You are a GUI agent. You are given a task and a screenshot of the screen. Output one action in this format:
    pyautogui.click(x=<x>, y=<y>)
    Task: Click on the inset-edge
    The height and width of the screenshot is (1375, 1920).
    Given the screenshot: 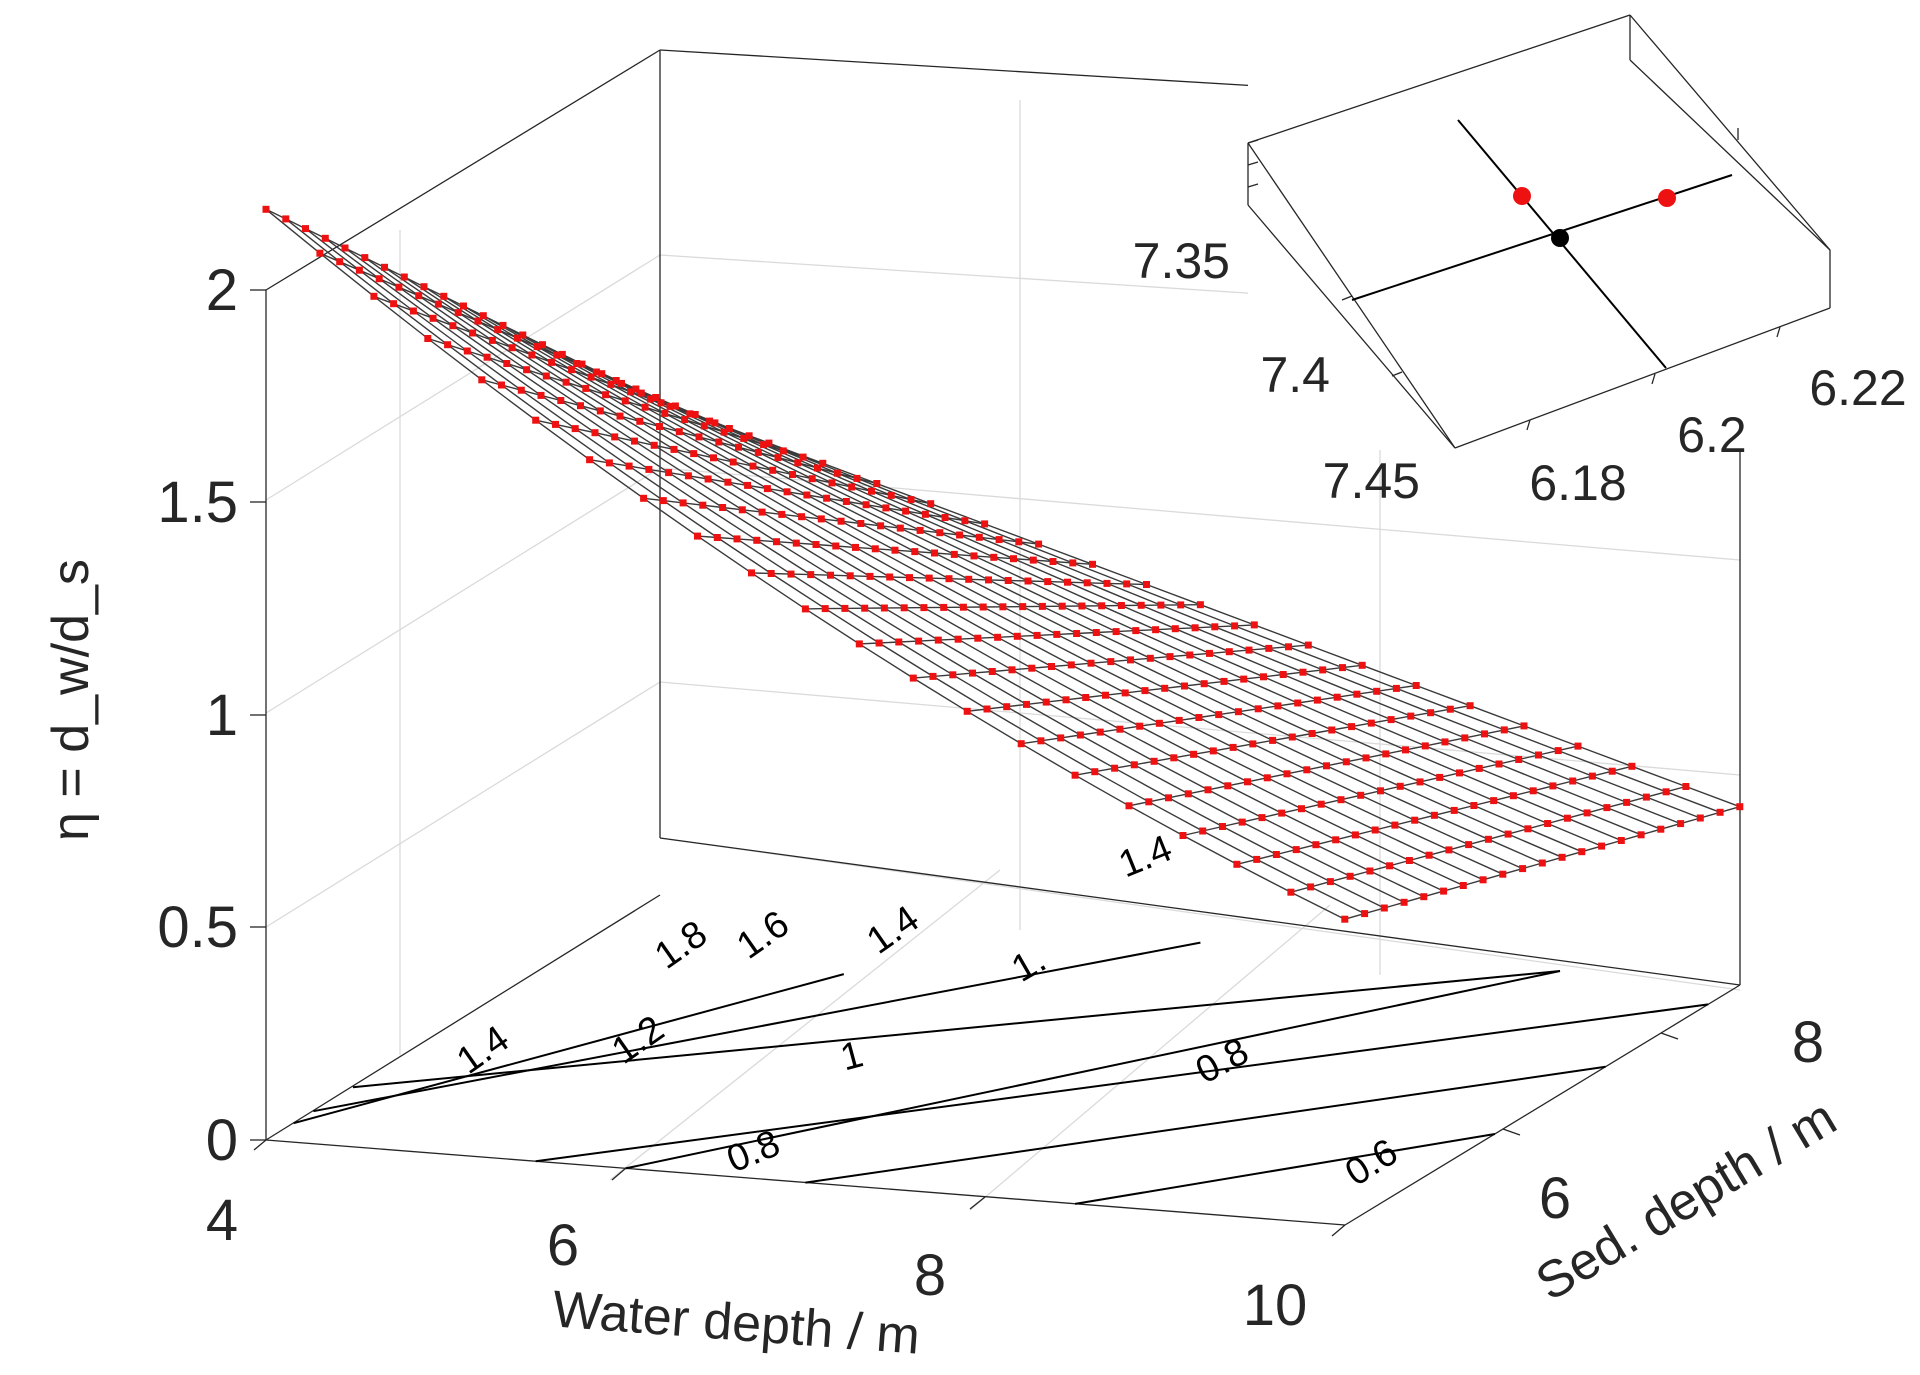 What is the action you would take?
    pyautogui.click(x=1351, y=326)
    